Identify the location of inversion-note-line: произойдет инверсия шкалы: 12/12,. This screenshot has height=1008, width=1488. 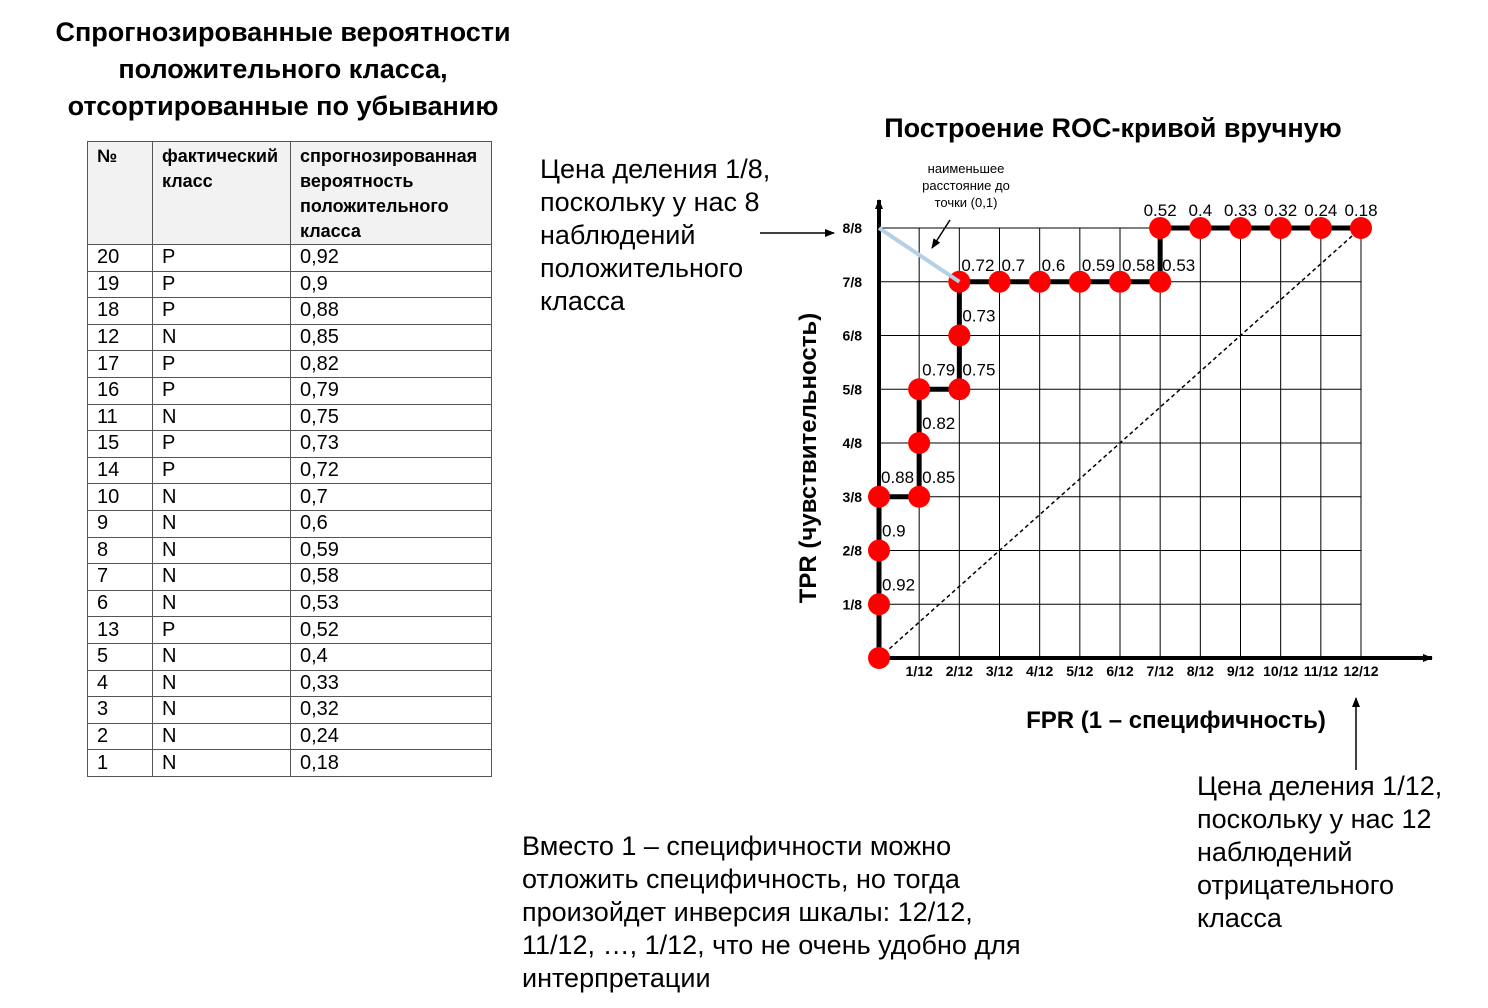
(747, 912).